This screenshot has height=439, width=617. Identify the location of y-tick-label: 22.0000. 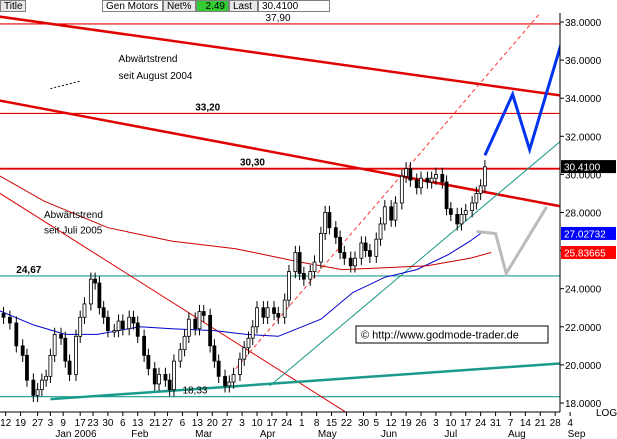
(583, 328).